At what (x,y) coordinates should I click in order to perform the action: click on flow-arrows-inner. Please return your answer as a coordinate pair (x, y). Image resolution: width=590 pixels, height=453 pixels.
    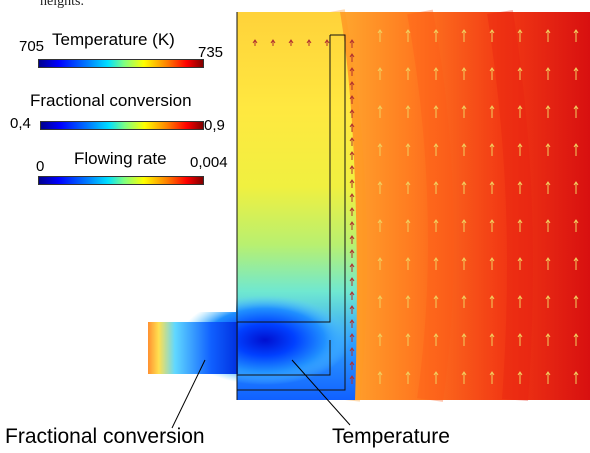
    Looking at the image, I should click on (303, 211).